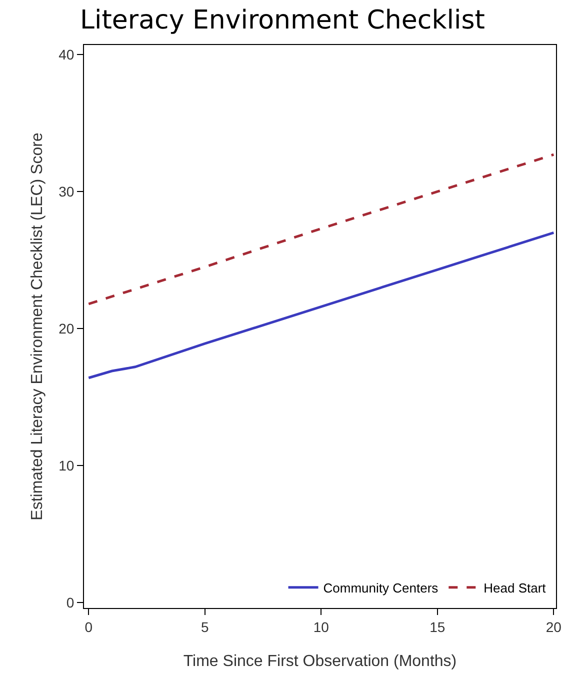 The height and width of the screenshot is (689, 565). What do you see at coordinates (515, 588) in the screenshot?
I see `legend-label: Head Start` at bounding box center [515, 588].